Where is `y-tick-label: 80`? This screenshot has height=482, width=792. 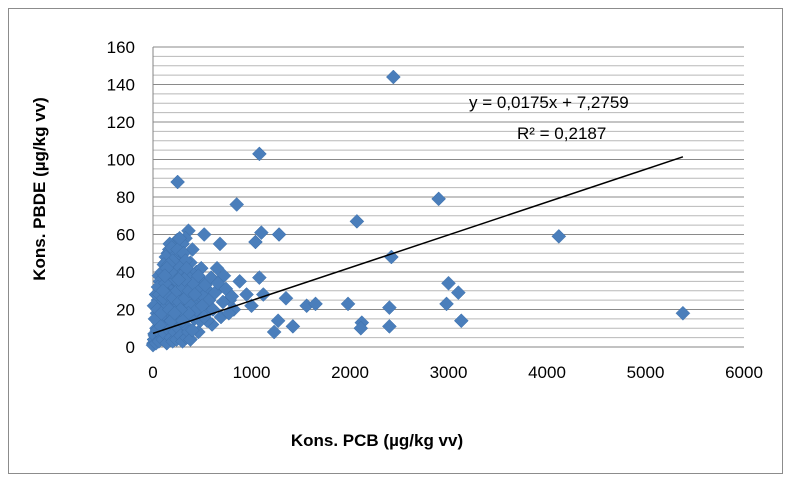
y-tick-label: 80 is located at coordinates (125, 197).